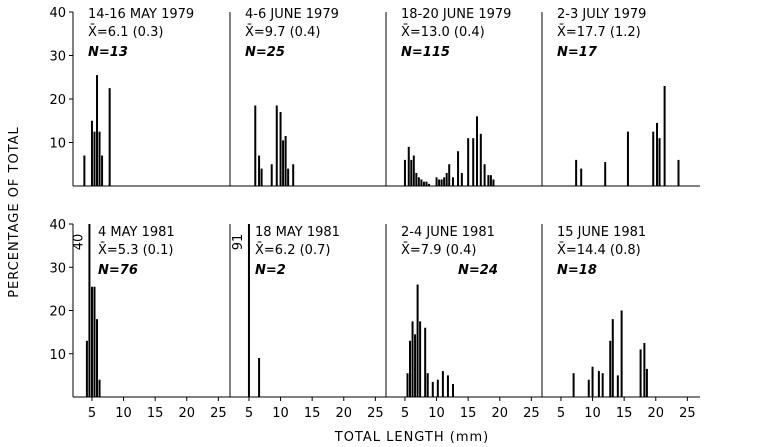  Describe the element at coordinates (125, 32) in the screenshot. I see `panel-mean-label: X̄=6.1 (0.3)` at that location.